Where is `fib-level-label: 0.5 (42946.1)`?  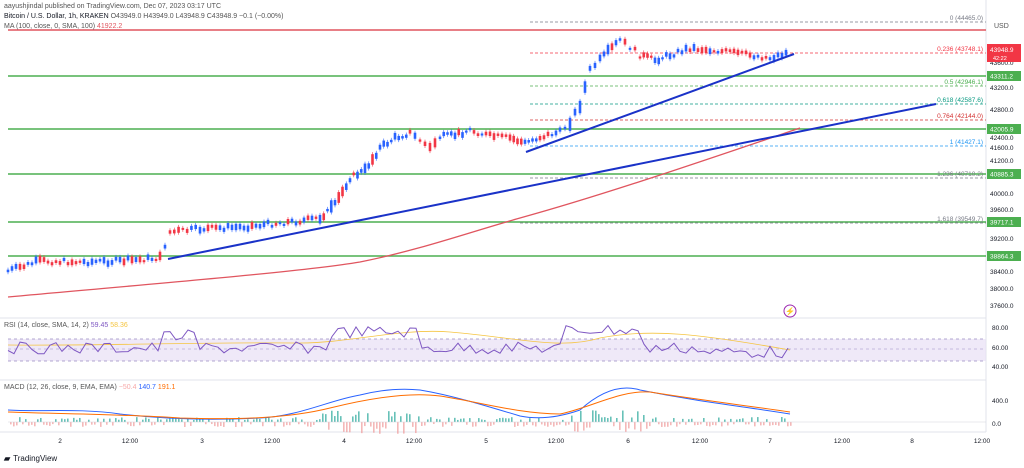 fib-level-label: 0.5 (42946.1) is located at coordinates (963, 82).